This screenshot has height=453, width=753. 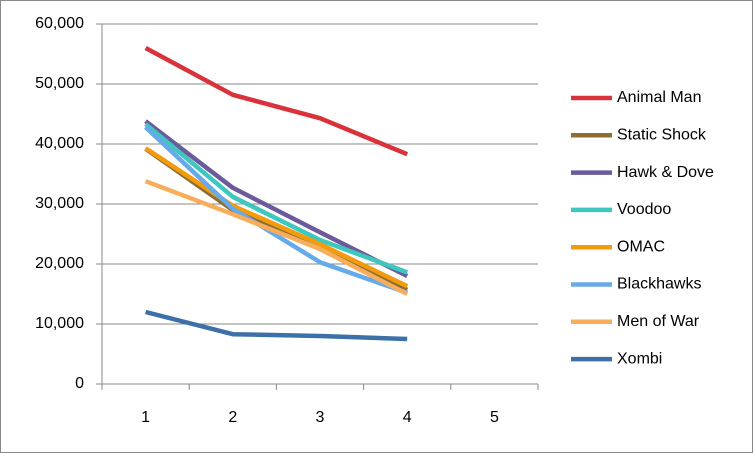 What do you see at coordinates (59, 263) in the screenshot?
I see `y-tick-label: 20,000` at bounding box center [59, 263].